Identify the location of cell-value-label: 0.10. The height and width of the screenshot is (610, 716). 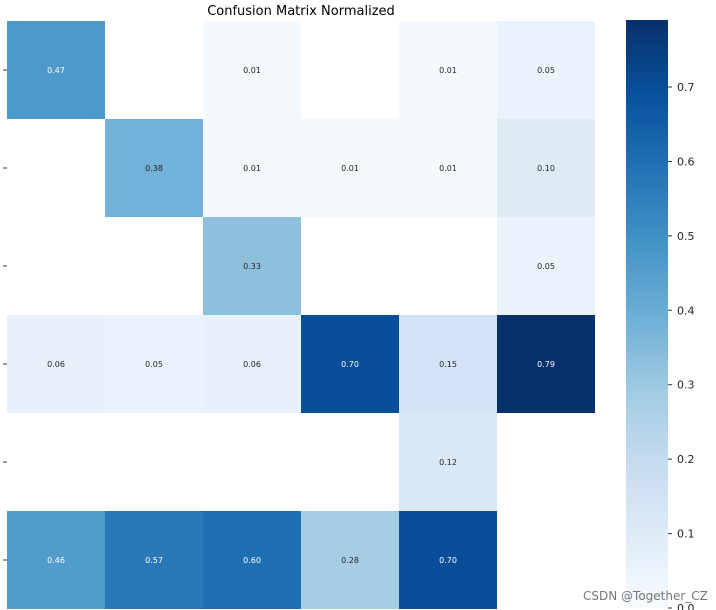
(546, 168).